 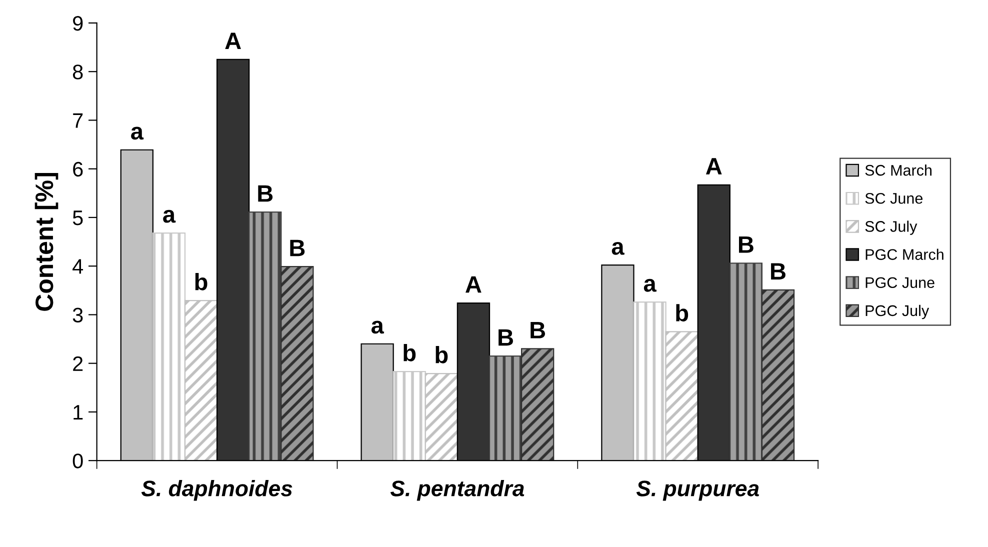 What do you see at coordinates (78, 266) in the screenshot?
I see `y-tick-label: 4` at bounding box center [78, 266].